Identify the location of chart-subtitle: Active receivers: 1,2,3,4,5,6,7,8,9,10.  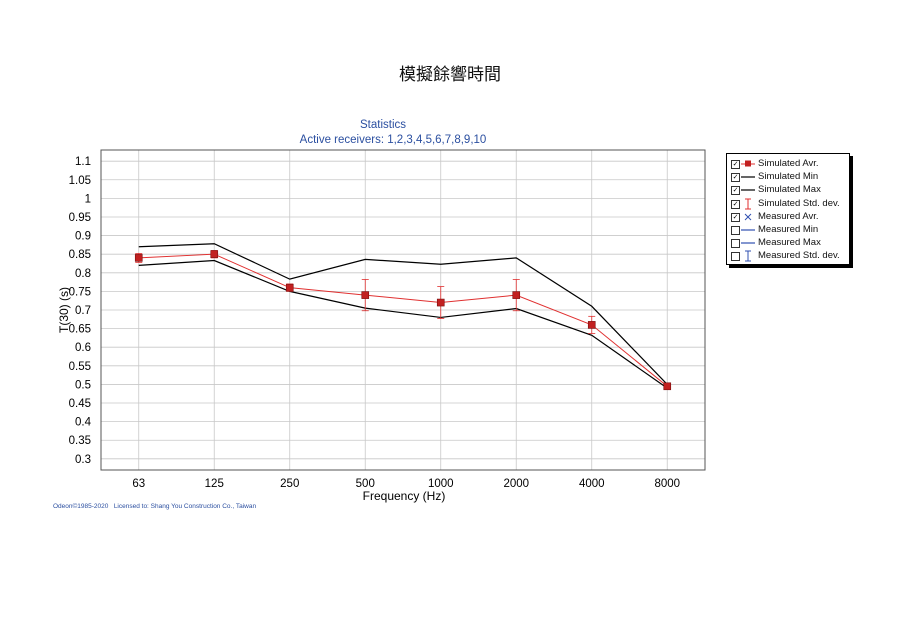
(393, 140).